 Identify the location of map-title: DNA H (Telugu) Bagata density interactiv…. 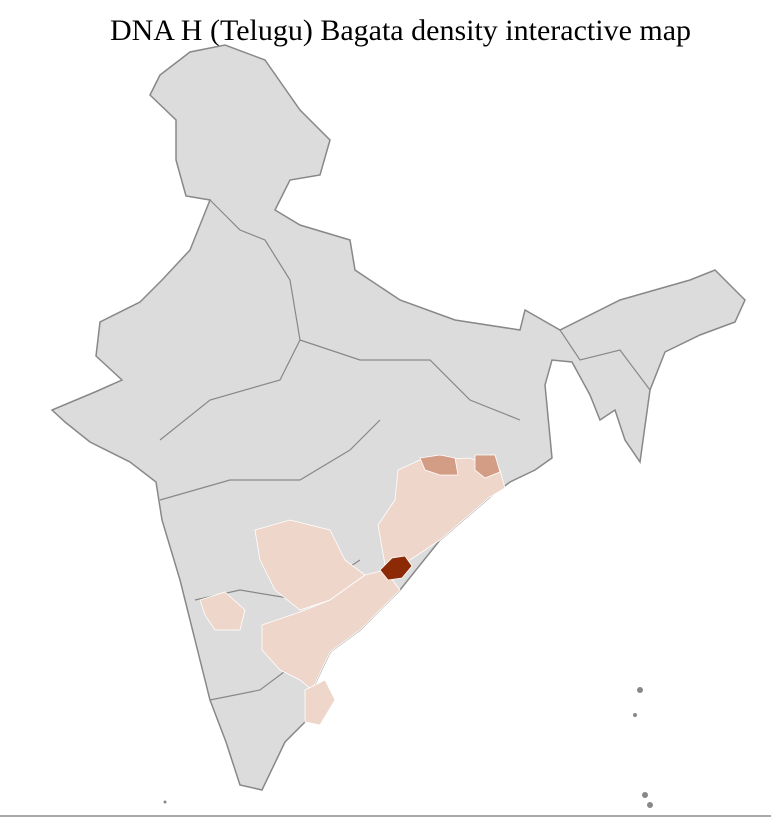
(400, 30).